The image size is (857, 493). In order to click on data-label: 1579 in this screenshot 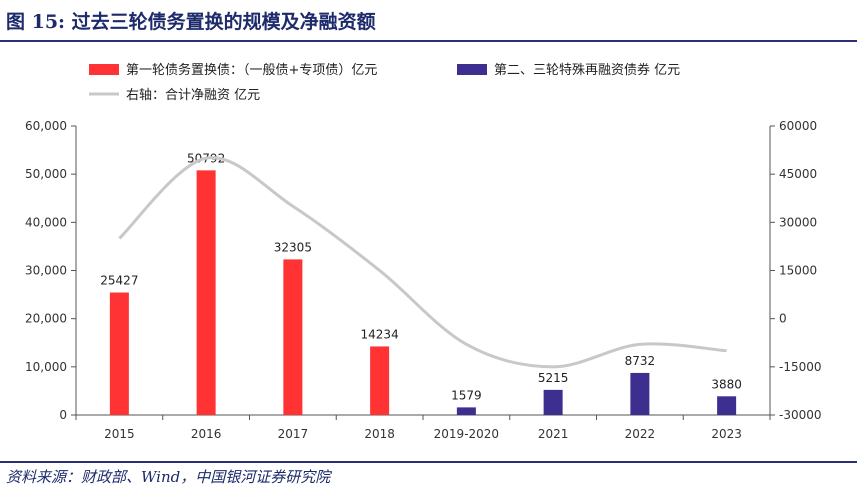, I will do `click(466, 395)`.